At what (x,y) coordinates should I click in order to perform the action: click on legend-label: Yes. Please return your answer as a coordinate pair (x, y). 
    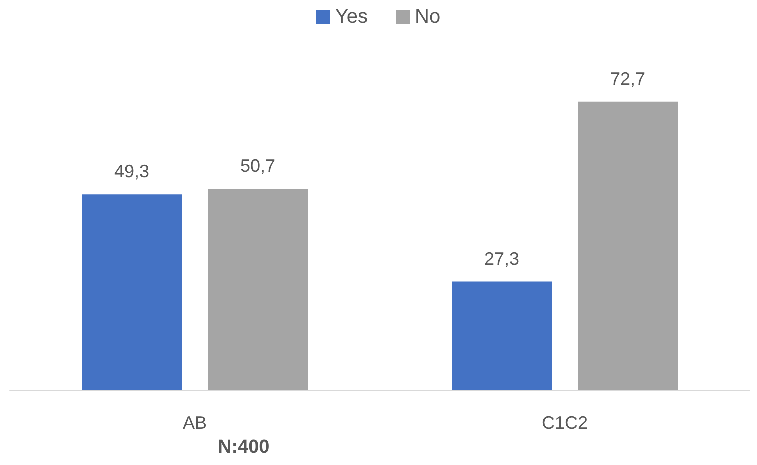
    Looking at the image, I should click on (351, 17).